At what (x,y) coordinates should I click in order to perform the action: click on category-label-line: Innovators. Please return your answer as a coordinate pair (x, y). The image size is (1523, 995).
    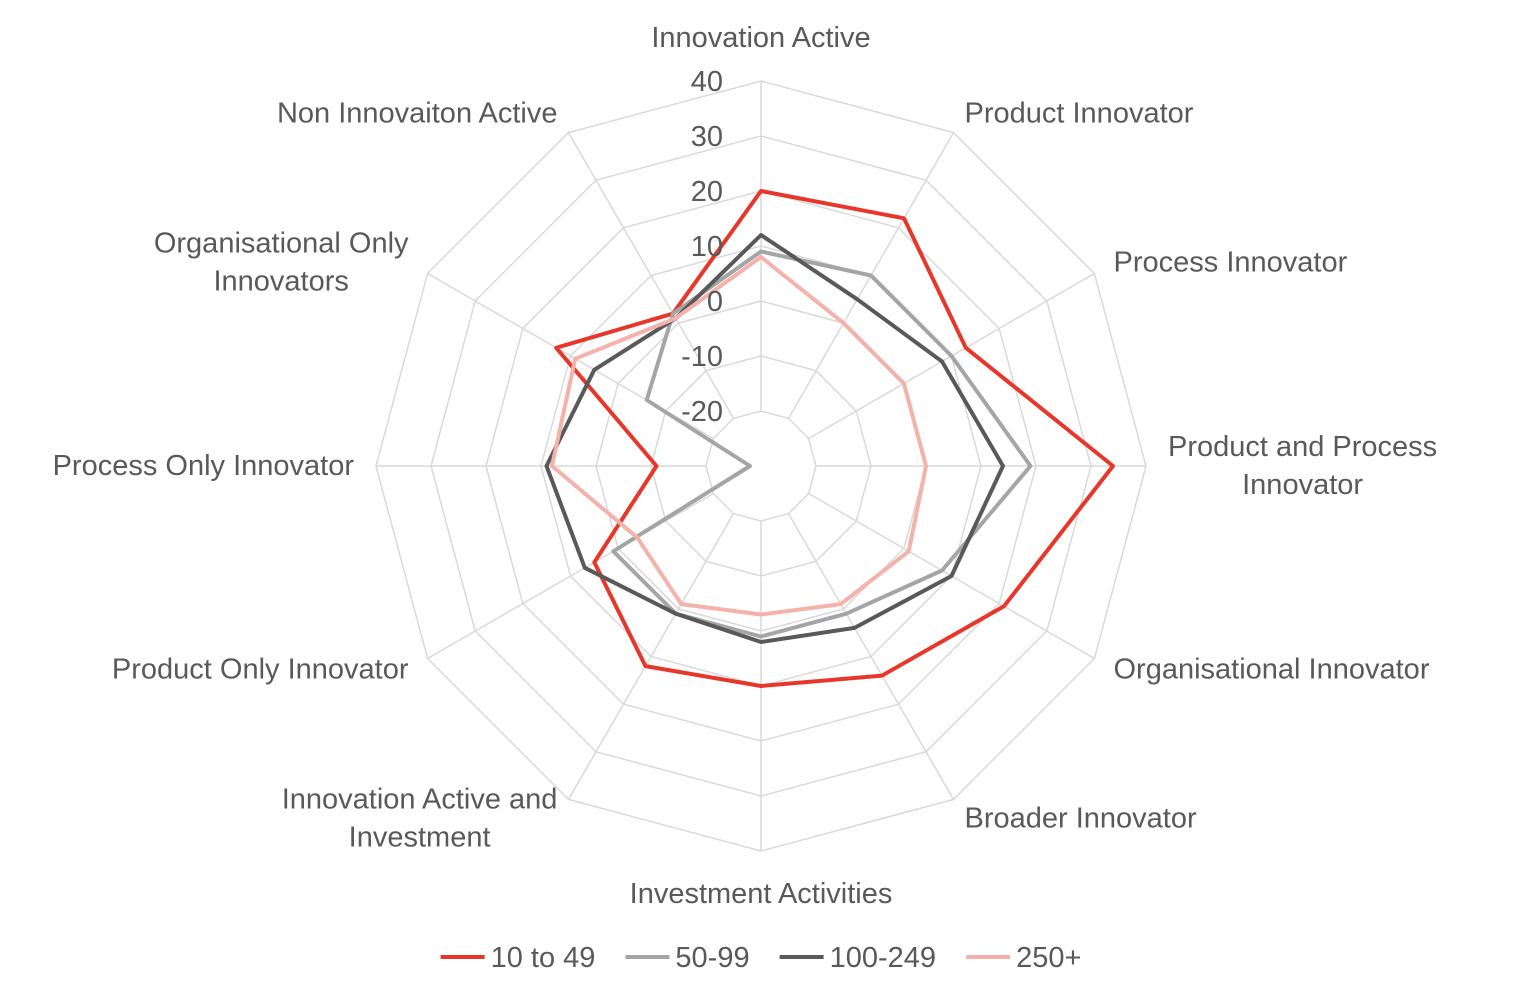
    Looking at the image, I should click on (280, 282).